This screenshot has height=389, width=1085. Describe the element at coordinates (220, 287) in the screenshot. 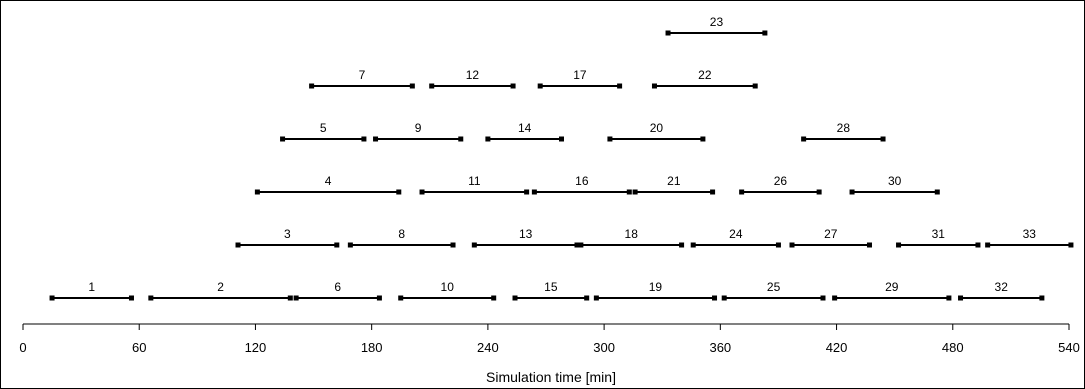

I see `interval-label: 2` at that location.